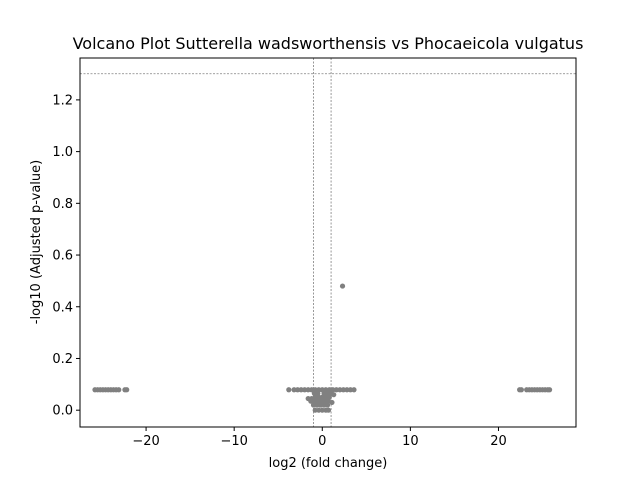 This screenshot has width=640, height=480. Describe the element at coordinates (62, 307) in the screenshot. I see `y-tick-label: 0.4` at that location.